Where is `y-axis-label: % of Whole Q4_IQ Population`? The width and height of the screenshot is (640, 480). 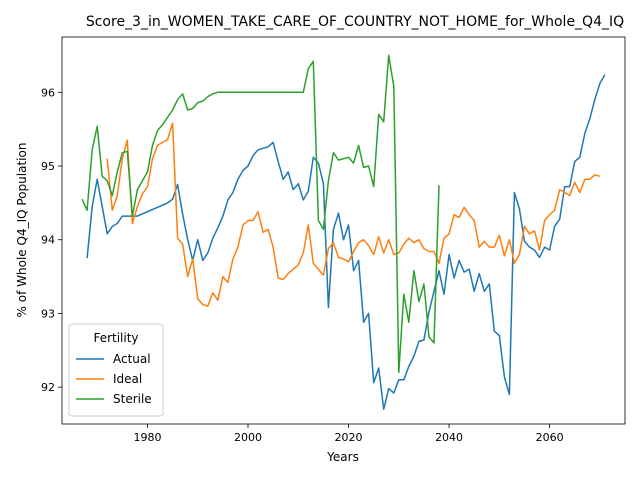 y-axis-label: % of Whole Q4_IQ Population is located at coordinates (22, 230).